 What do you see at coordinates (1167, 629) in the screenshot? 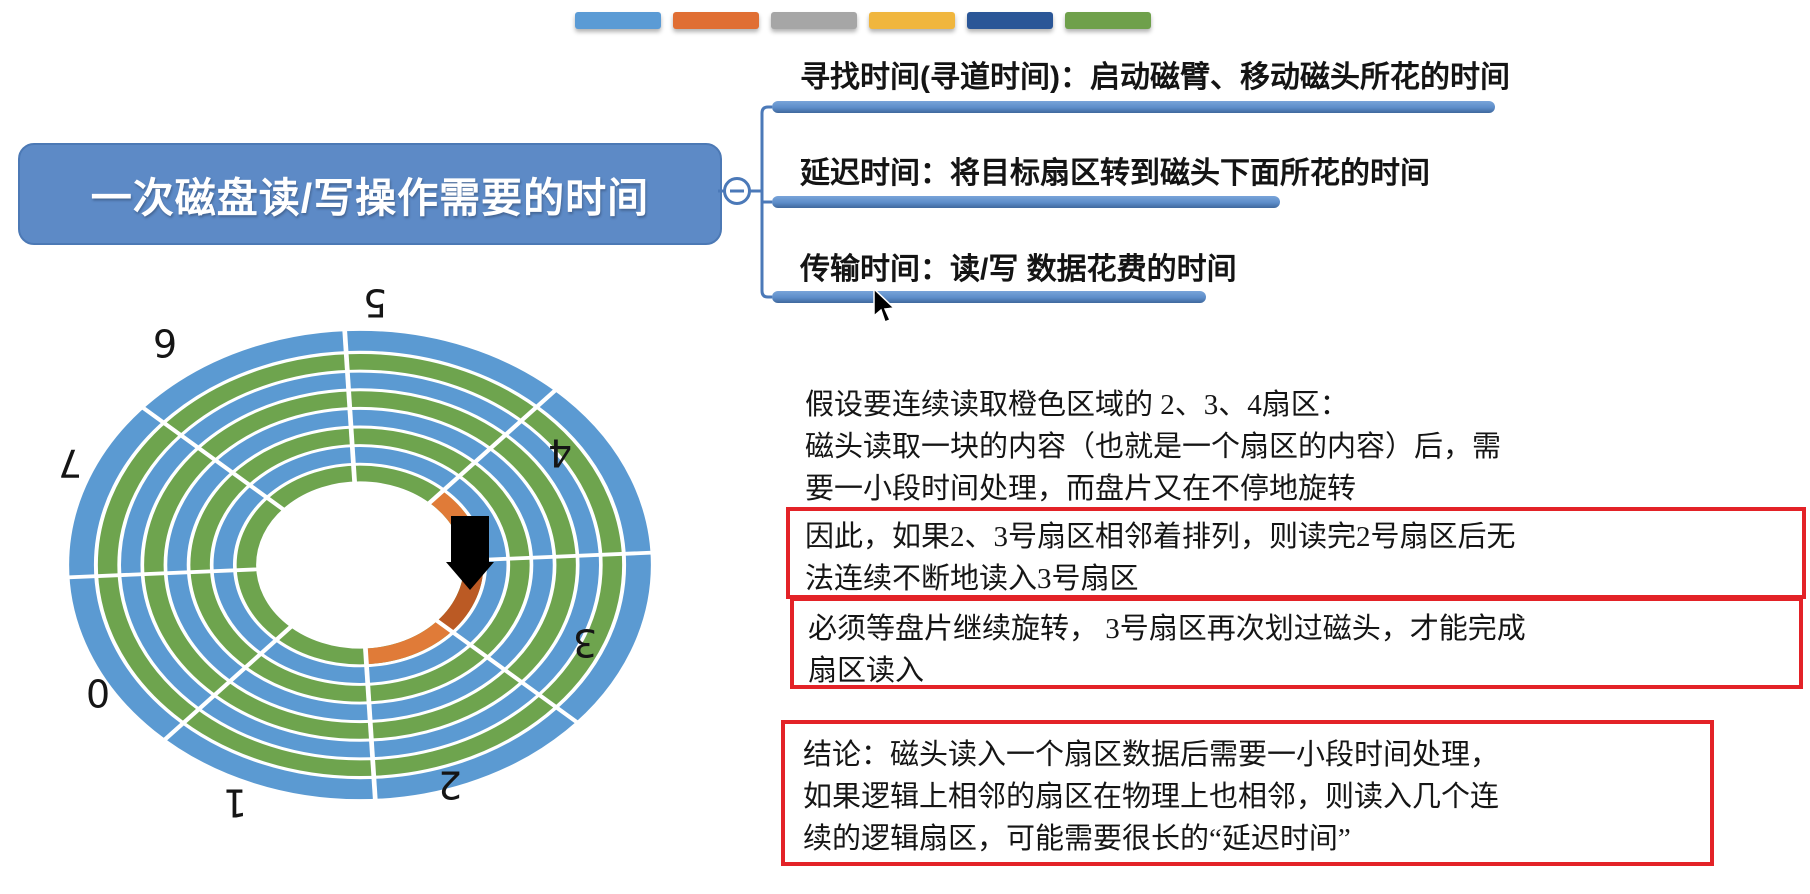
I see `highlight2-line-1: 必须等盘片继续旋转， 3号扇区再次划过磁头，才能完成` at bounding box center [1167, 629].